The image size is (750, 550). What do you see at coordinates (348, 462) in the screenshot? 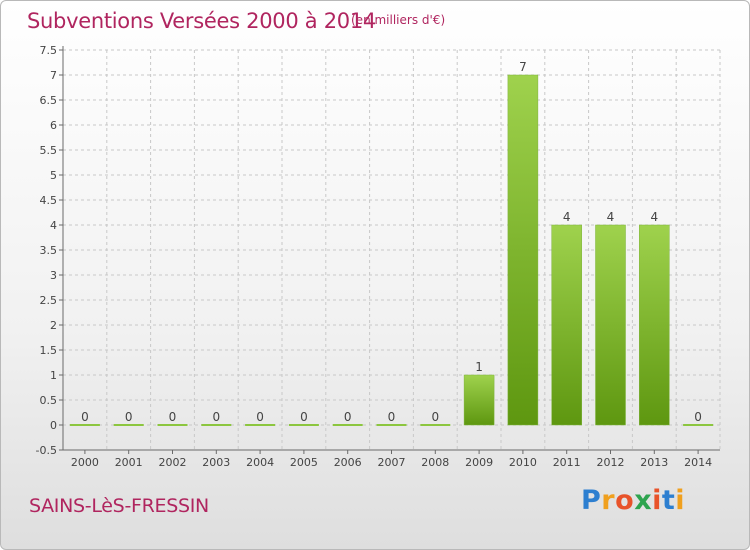
I see `x-tick-label: 2006` at bounding box center [348, 462].